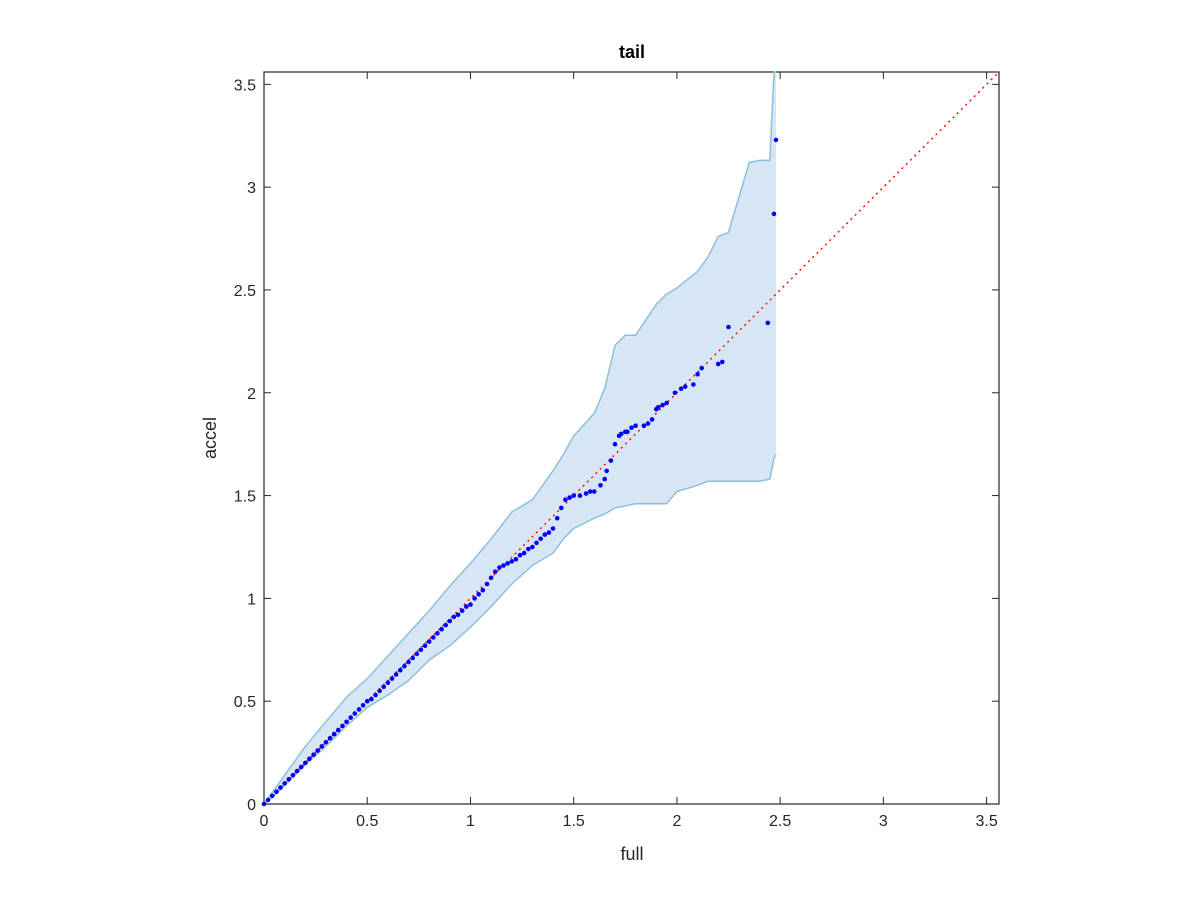 Image resolution: width=1200 pixels, height=900 pixels. Describe the element at coordinates (264, 821) in the screenshot. I see `x-tick-label: 0` at that location.